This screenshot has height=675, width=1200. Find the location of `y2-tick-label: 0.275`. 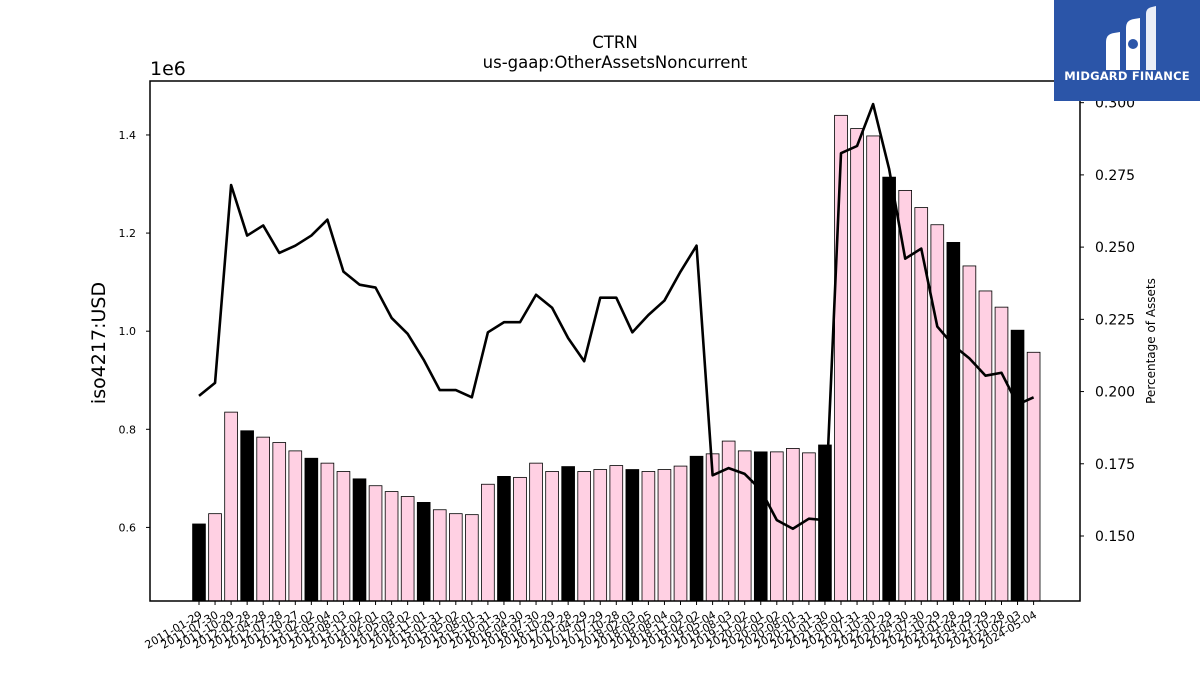

y2-tick-label: 0.275 is located at coordinates (1115, 176).